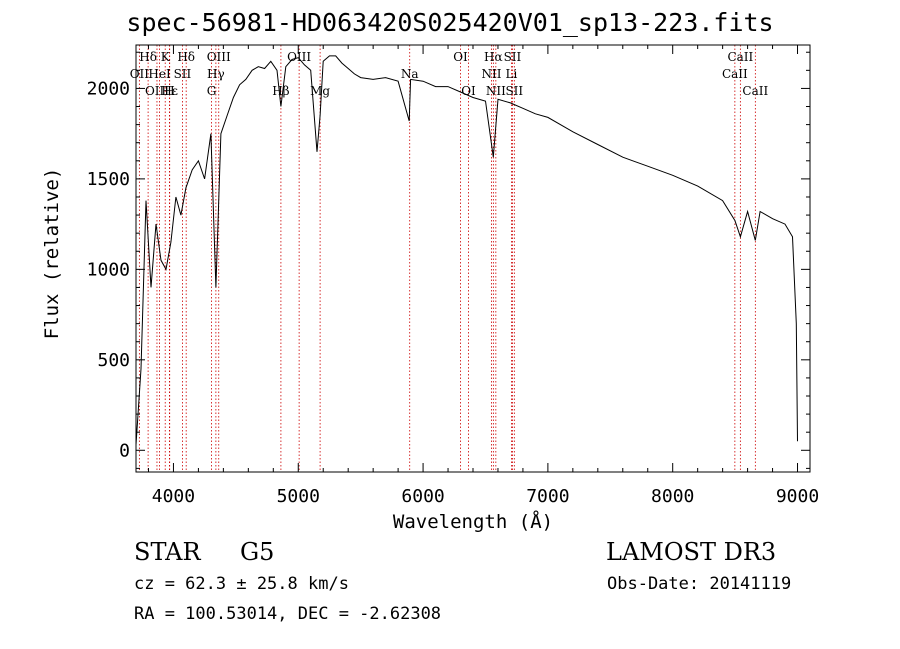 This screenshot has width=900, height=649. Describe the element at coordinates (257, 552) in the screenshot. I see `object-subclass: G5` at that location.